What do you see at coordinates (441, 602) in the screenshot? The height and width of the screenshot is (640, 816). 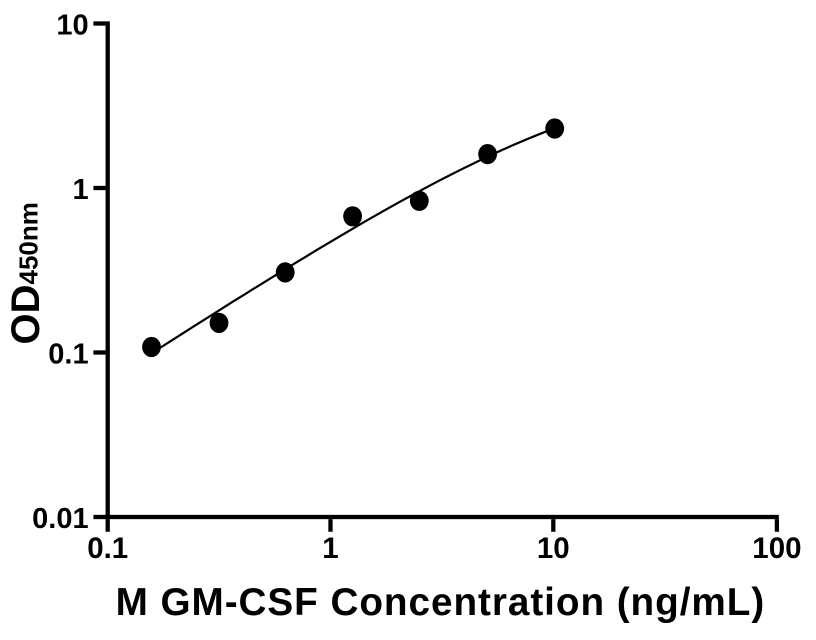 I see `svg-text: M GM-CSF Concentration (ng/mL)` at bounding box center [441, 602].